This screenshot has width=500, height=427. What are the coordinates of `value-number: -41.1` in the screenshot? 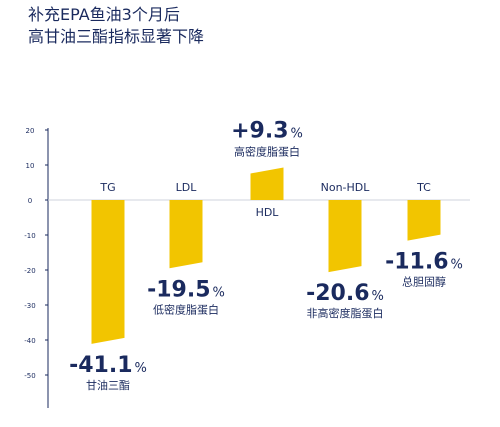 It's located at (100, 365).